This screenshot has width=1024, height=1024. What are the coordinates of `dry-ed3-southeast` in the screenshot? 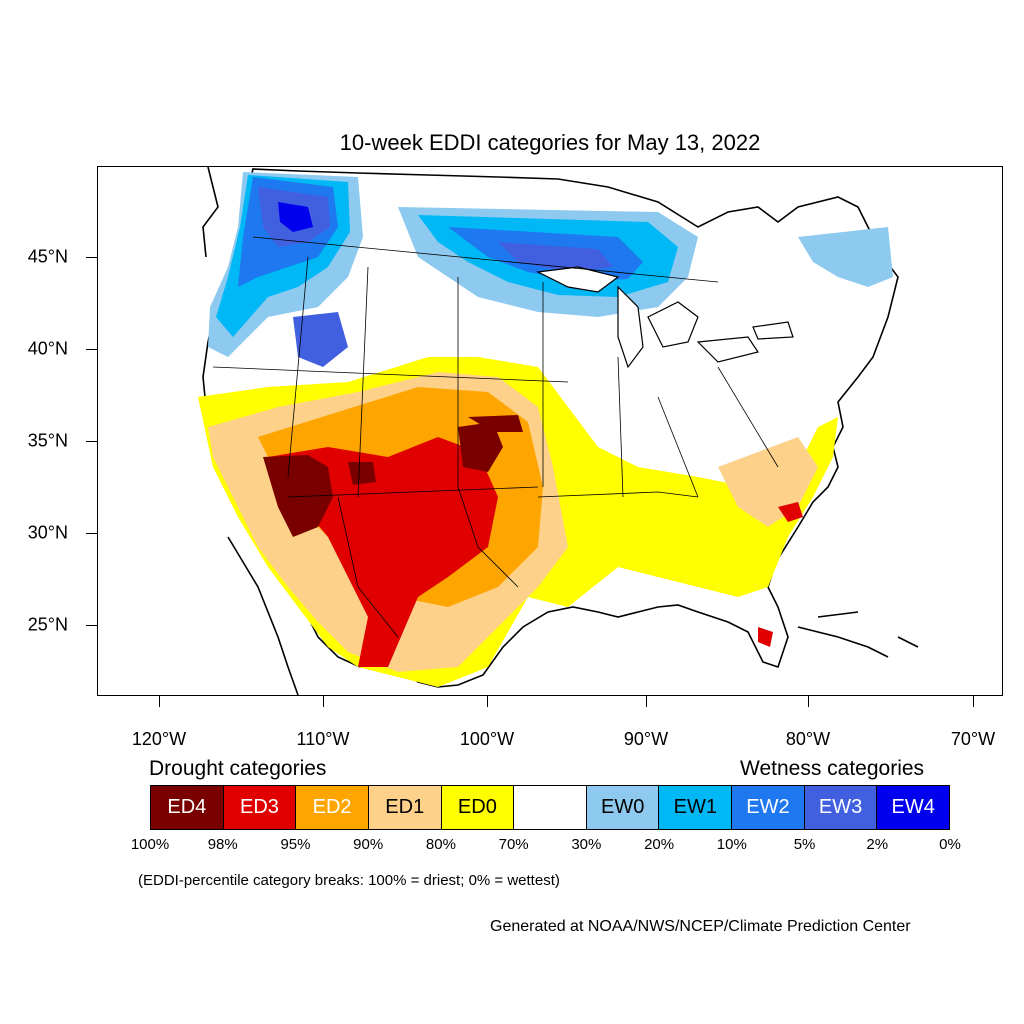 It's located at (780, 574).